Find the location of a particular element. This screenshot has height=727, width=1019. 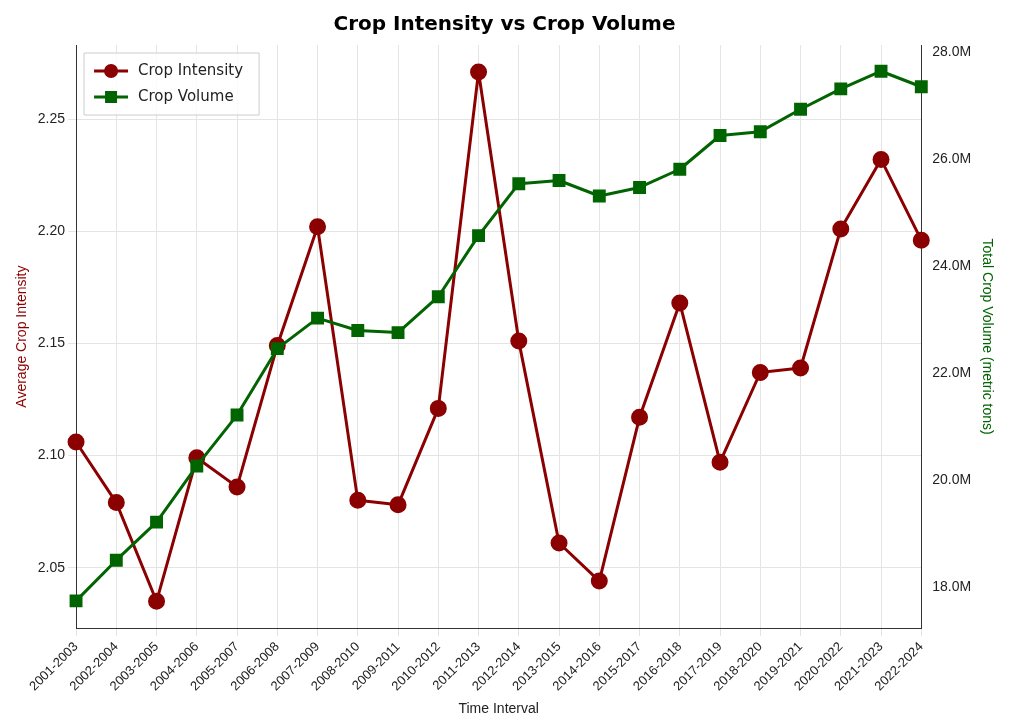

y2-tick-label: 28.0M is located at coordinates (952, 50).